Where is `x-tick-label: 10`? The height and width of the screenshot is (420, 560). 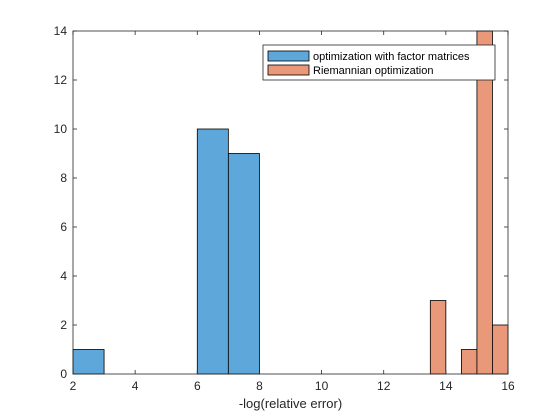
x-tick-label: 10 is located at coordinates (322, 386).